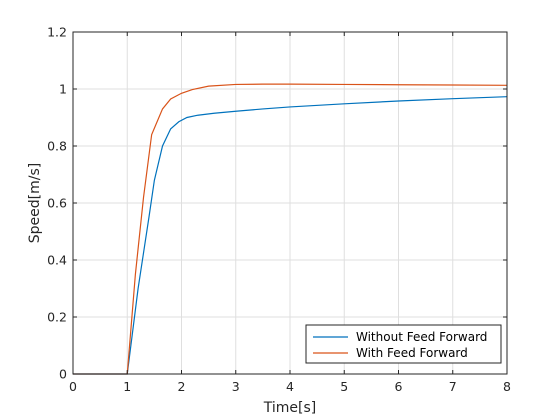  What do you see at coordinates (73, 386) in the screenshot?
I see `x-tick-label: 0` at bounding box center [73, 386].